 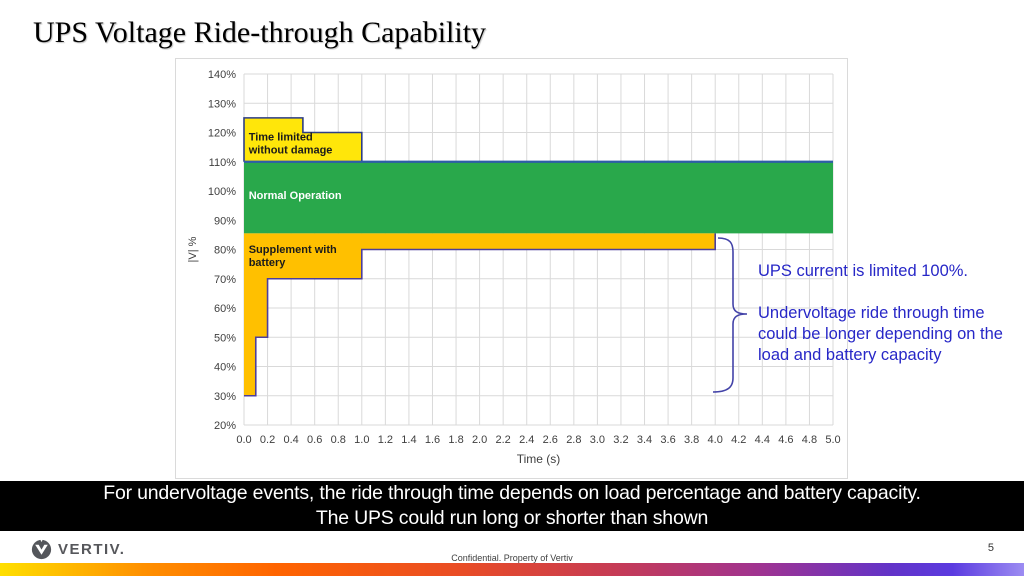 What do you see at coordinates (41, 548) in the screenshot?
I see `vertiv-logo-icon` at bounding box center [41, 548].